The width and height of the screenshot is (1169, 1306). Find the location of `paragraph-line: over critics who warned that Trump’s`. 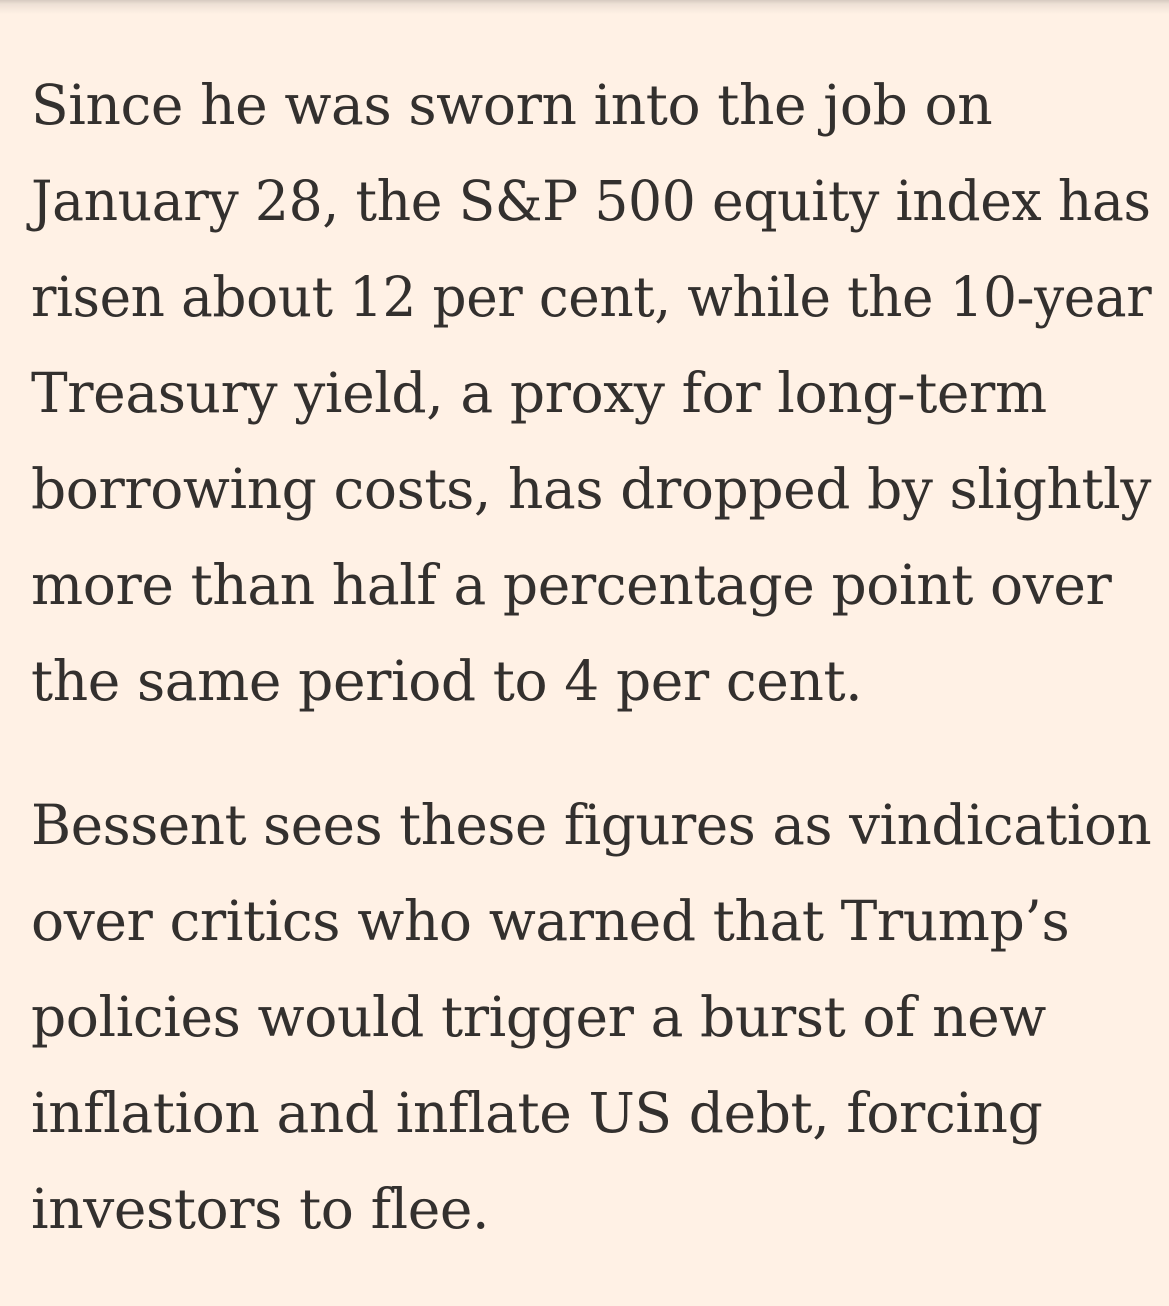

paragraph-line: over critics who warned that Trump’s is located at coordinates (550, 921).